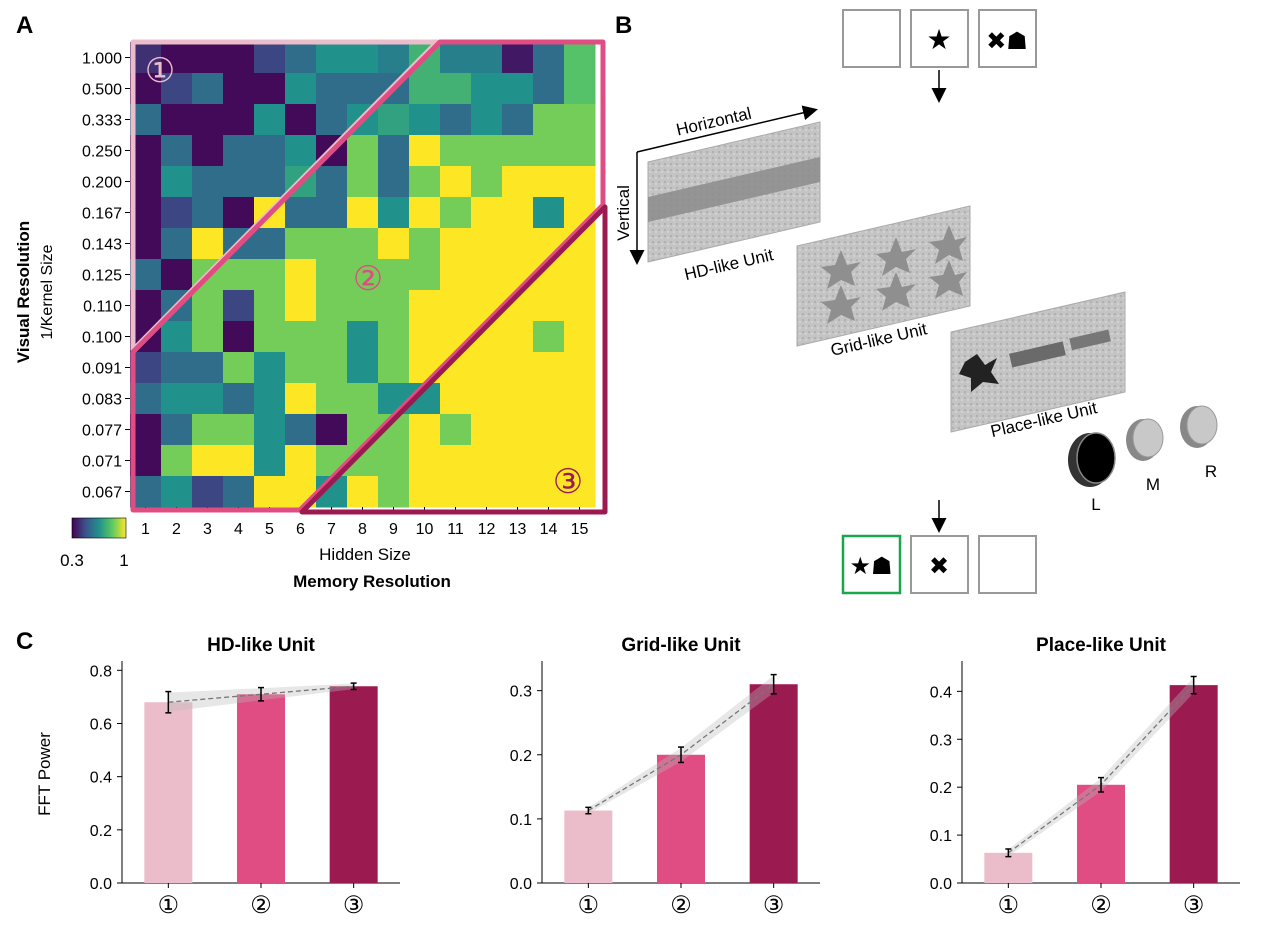 This screenshot has height=940, width=1265. I want to click on bar-chart-hd: HD-like Unit FFT Power 0.0 0.2 0.4 0.6 0.8 ① ② ③, so click(217, 777).